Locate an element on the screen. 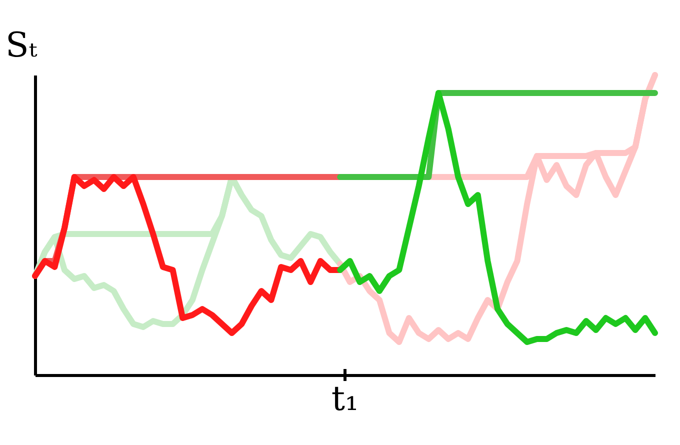 Image resolution: width=680 pixels, height=445 pixels. y-axis-title: Sₜ is located at coordinates (22, 46).